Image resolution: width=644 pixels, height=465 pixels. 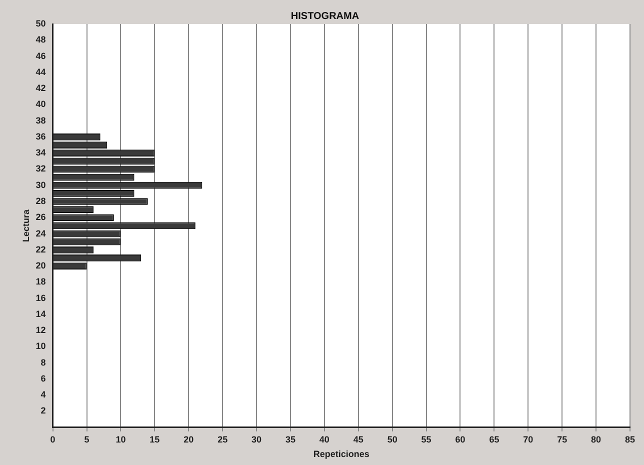 I want to click on y-tick-label: 36, so click(x=41, y=136).